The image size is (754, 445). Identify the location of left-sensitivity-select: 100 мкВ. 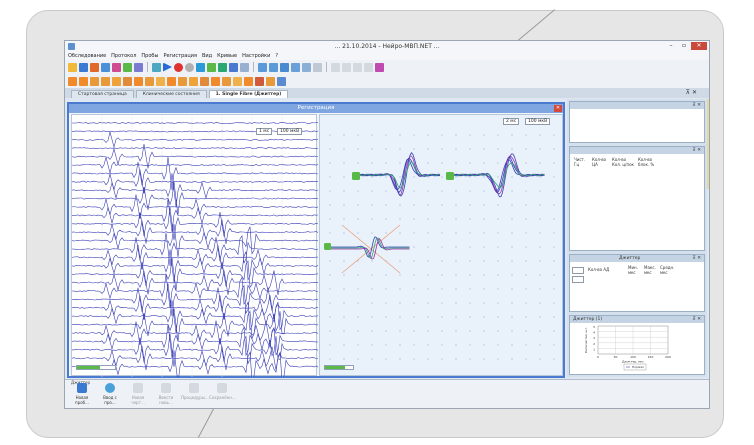
(290, 131).